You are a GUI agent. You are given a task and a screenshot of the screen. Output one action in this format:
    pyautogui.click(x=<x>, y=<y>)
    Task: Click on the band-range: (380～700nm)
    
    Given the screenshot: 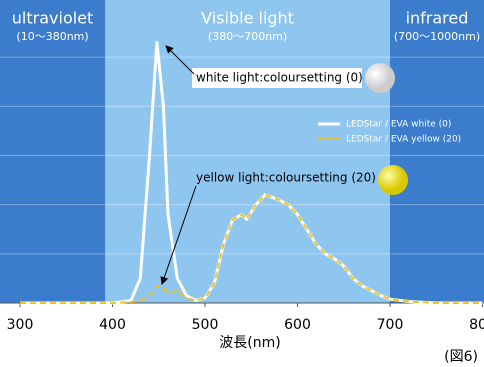 What is the action you would take?
    pyautogui.click(x=247, y=36)
    